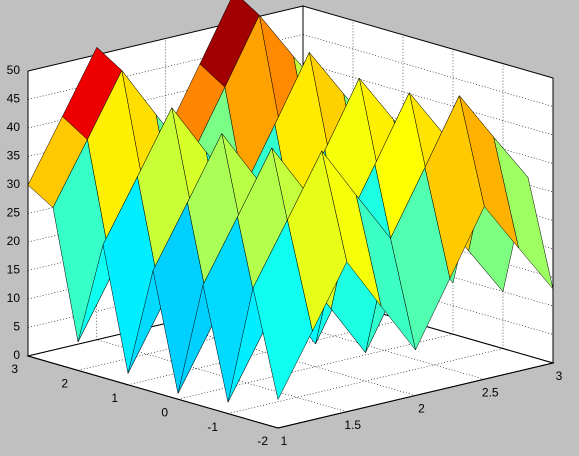 The width and height of the screenshot is (579, 456). I want to click on y-tick-label: 2, so click(64, 384).